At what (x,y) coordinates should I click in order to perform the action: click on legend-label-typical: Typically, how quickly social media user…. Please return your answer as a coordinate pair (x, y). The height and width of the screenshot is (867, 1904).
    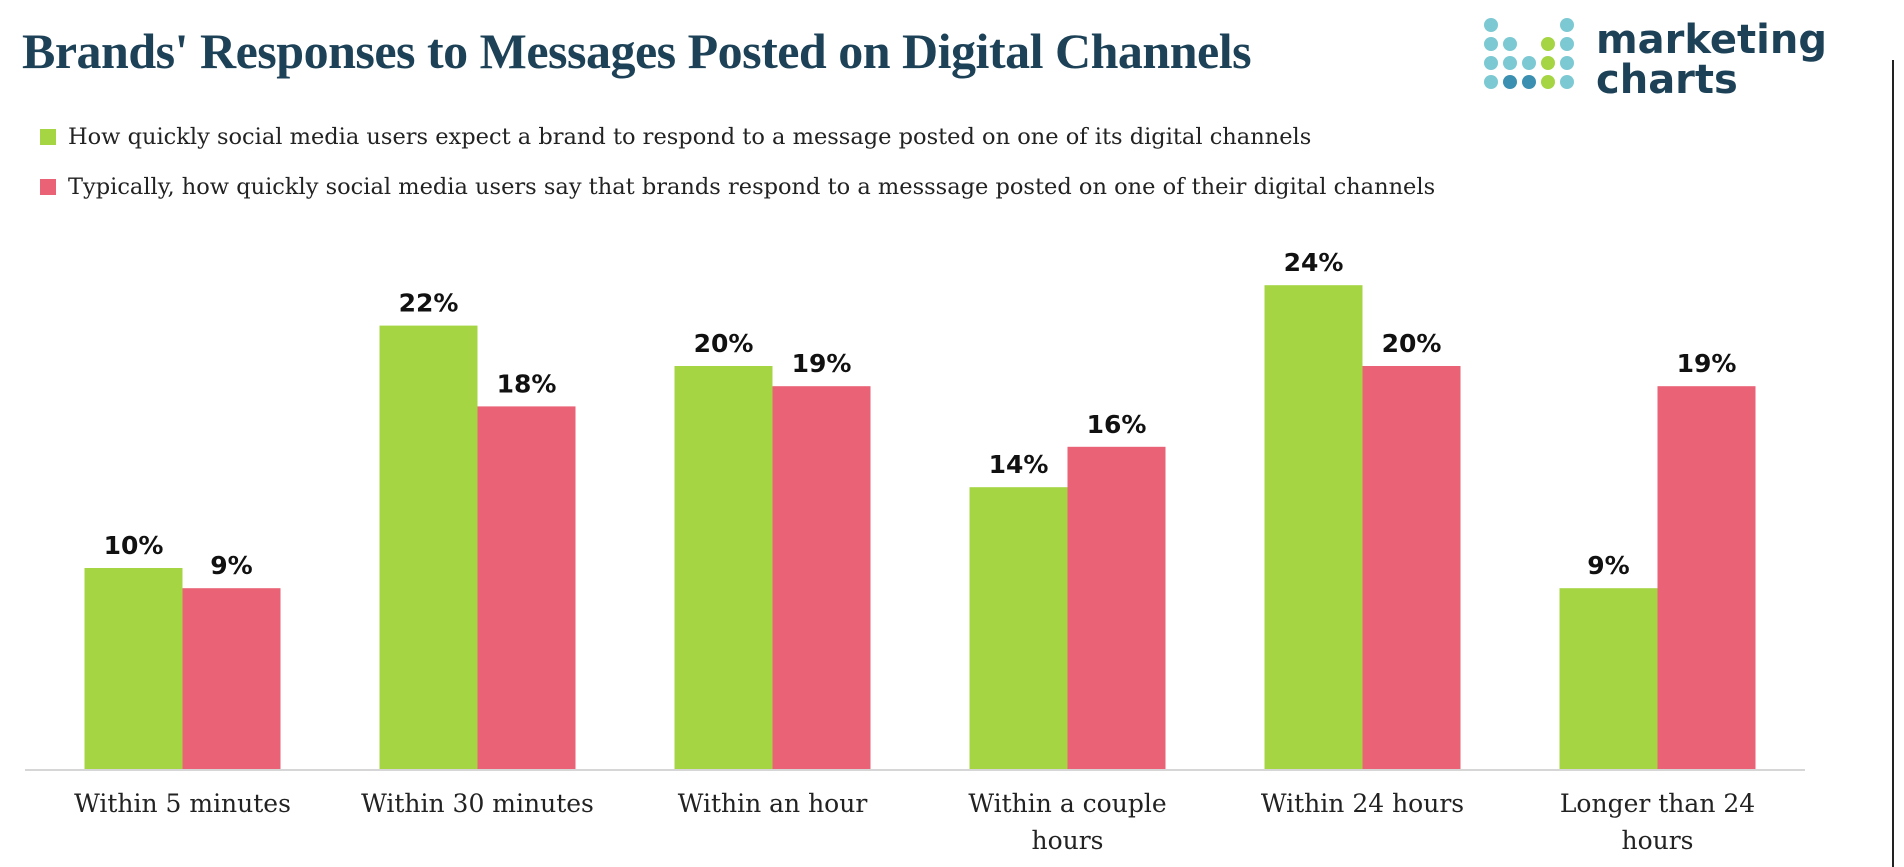
    Looking at the image, I should click on (752, 187).